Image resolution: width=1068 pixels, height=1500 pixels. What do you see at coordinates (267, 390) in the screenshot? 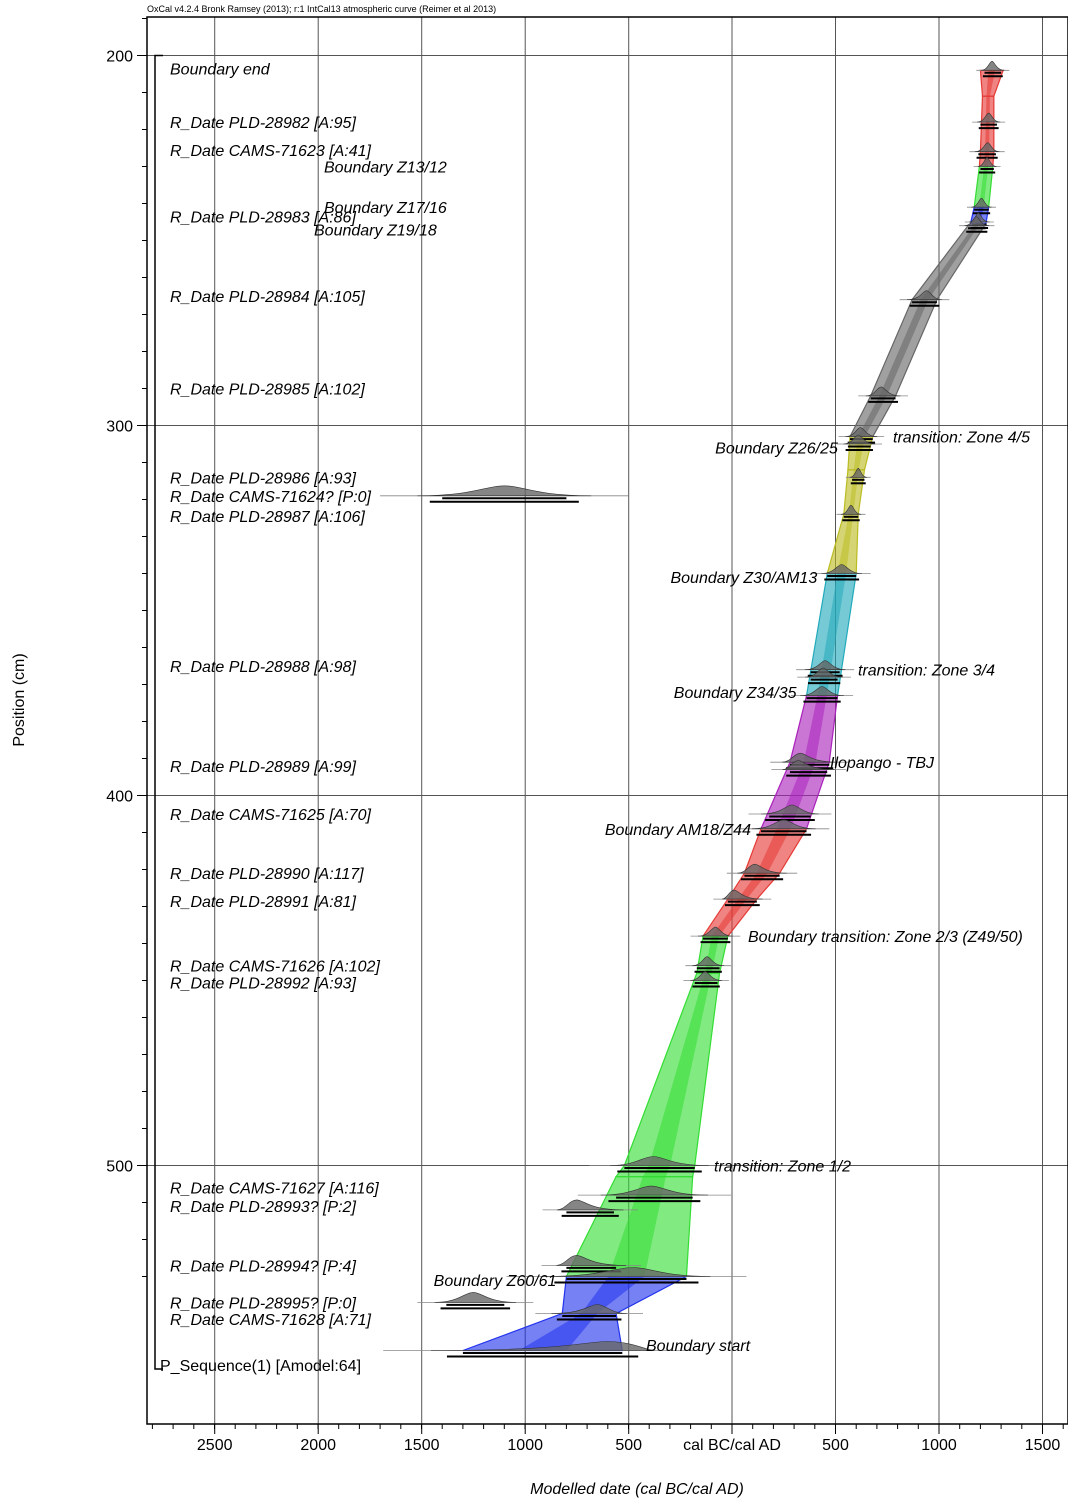
I see `sample-label: R_Date PLD-28985 [A:102]` at bounding box center [267, 390].